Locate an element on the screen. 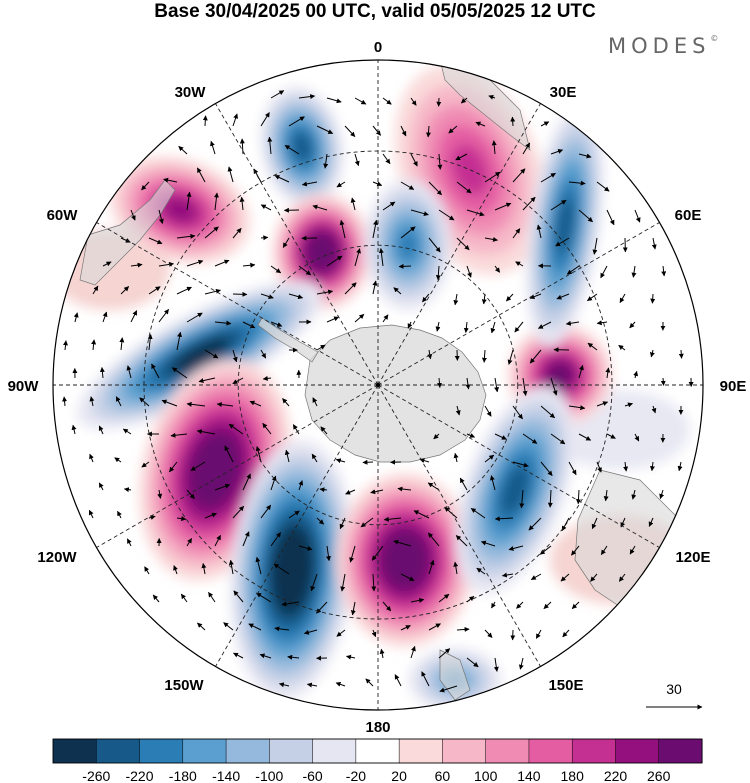 This screenshot has height=783, width=750. colorbar-frame is located at coordinates (377, 751).